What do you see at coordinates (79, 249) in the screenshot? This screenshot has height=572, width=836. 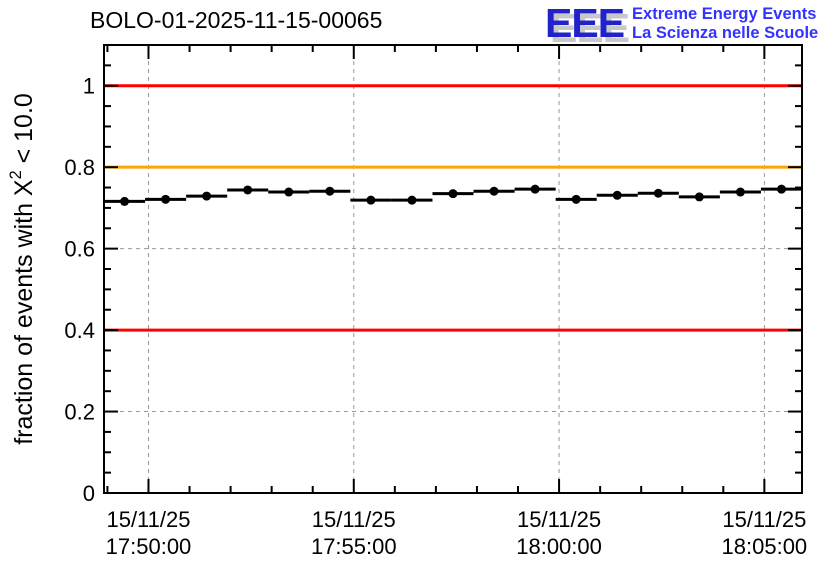 I see `y-tick-label: 0.6` at bounding box center [79, 249].